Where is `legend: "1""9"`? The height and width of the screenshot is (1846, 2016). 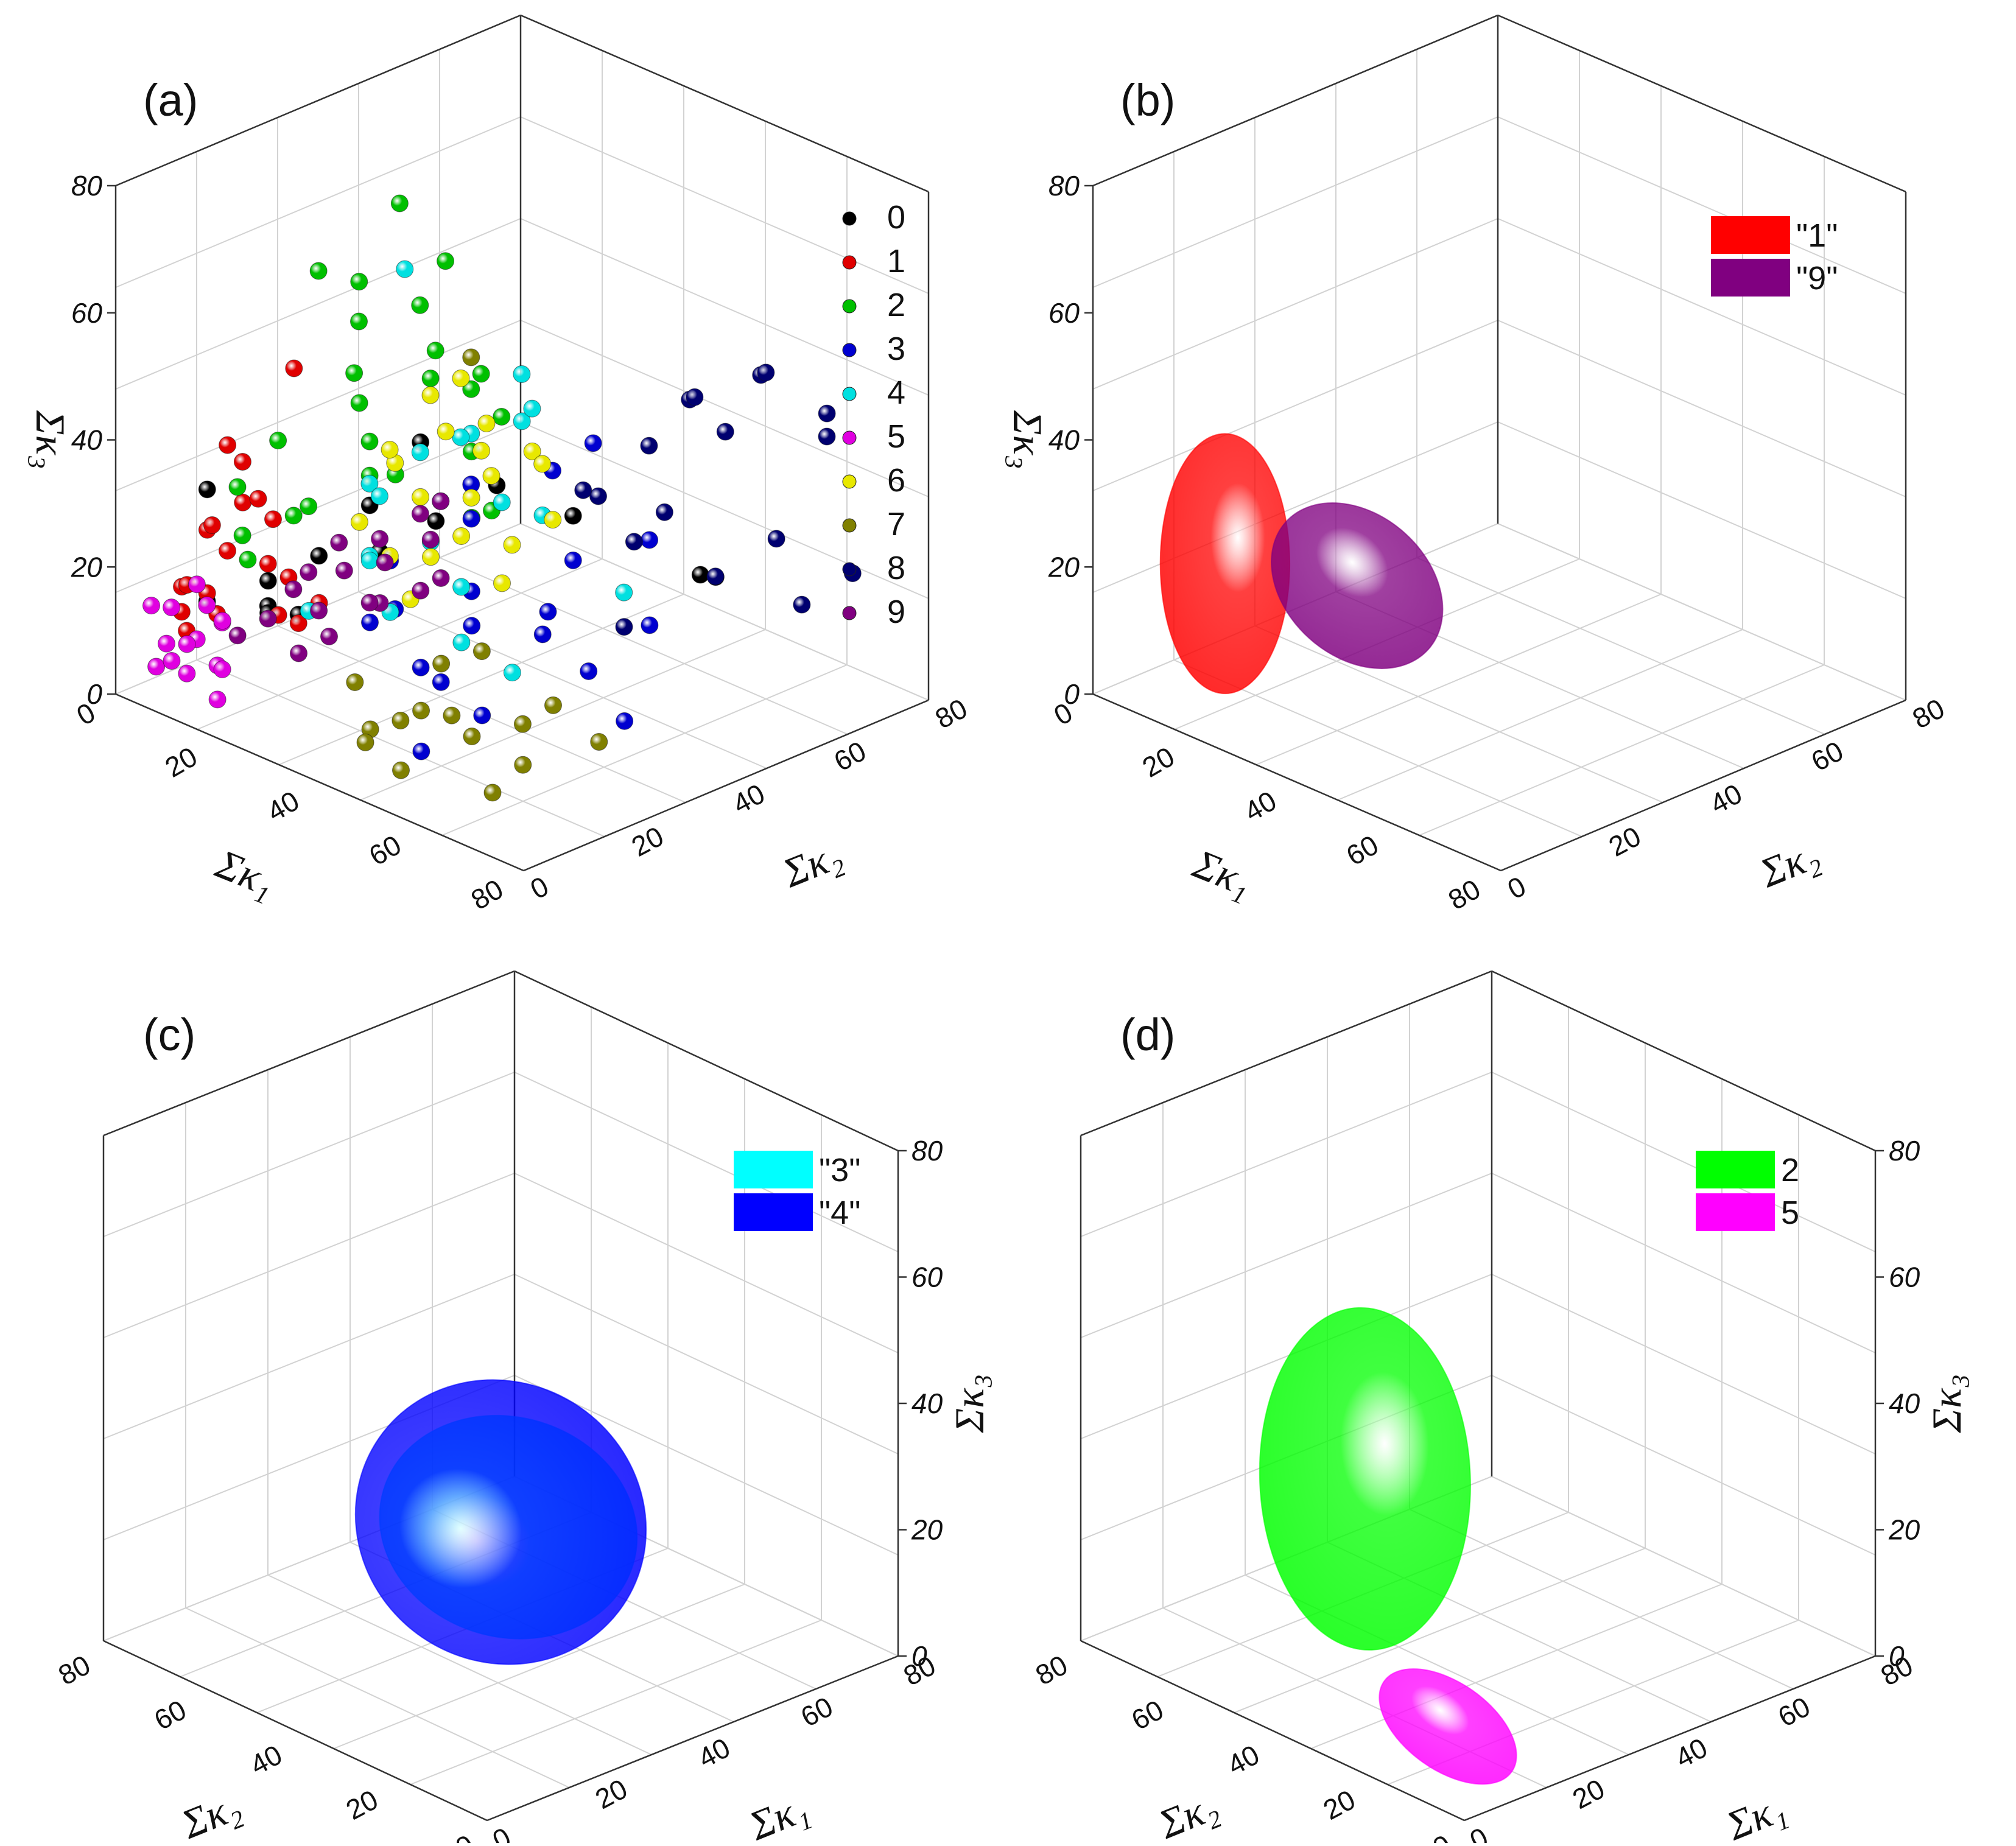 legend: "1""9" is located at coordinates (1775, 256).